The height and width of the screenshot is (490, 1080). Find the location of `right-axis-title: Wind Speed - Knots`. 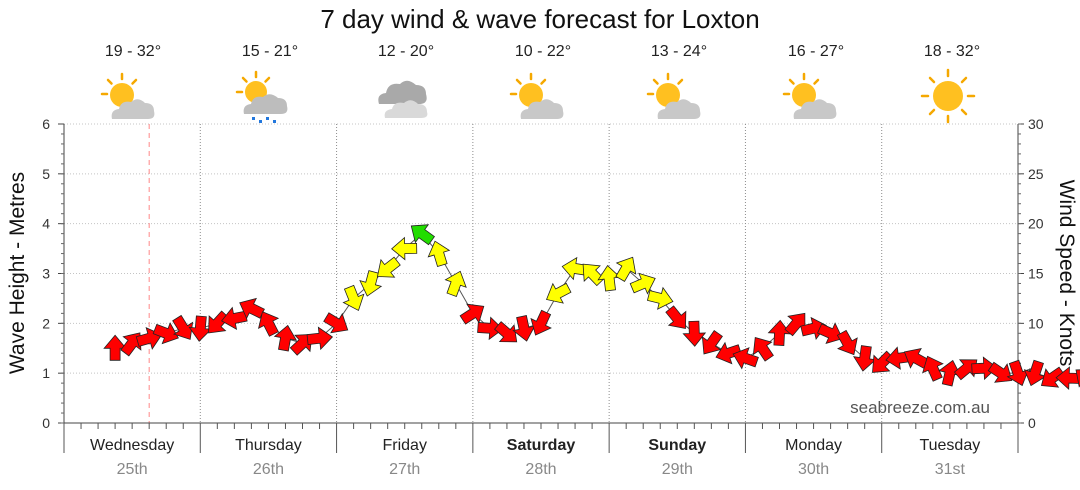

right-axis-title: Wind Speed - Knots is located at coordinates (1066, 273).